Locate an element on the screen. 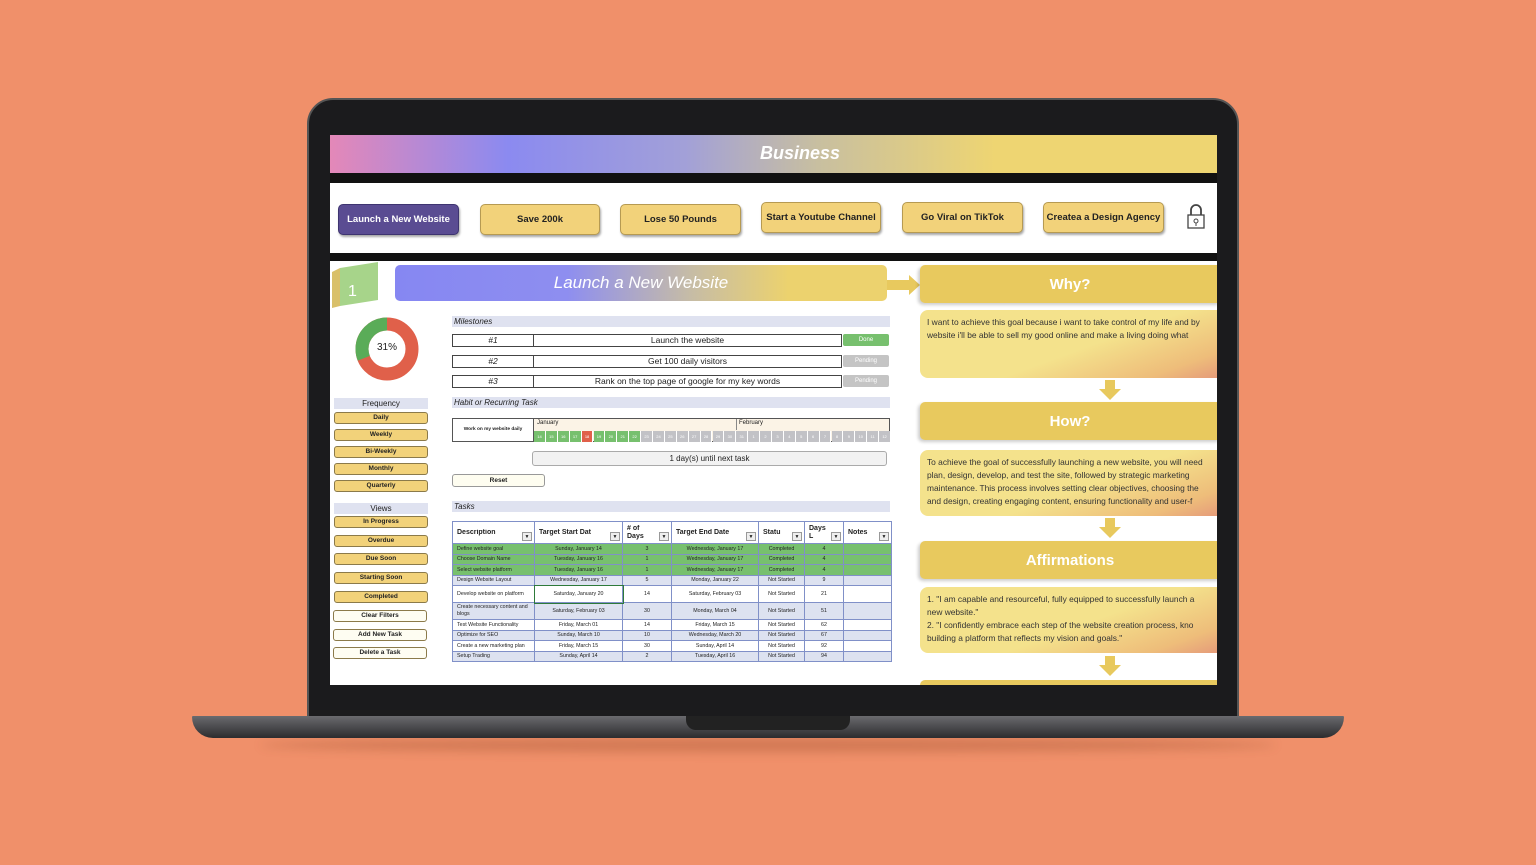 The image size is (1536, 865). column-header-label: Target End Date is located at coordinates (703, 532).